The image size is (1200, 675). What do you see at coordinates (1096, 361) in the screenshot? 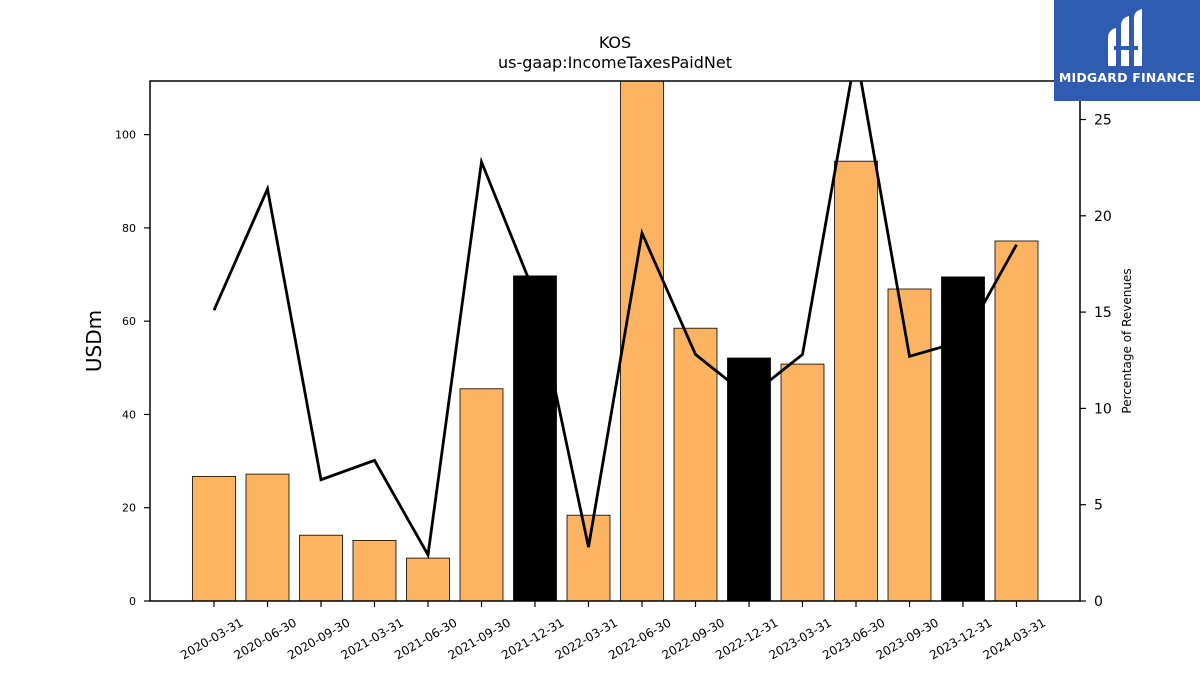
I see `y-axis-right: 0 5 10 15 20 25` at bounding box center [1096, 361].